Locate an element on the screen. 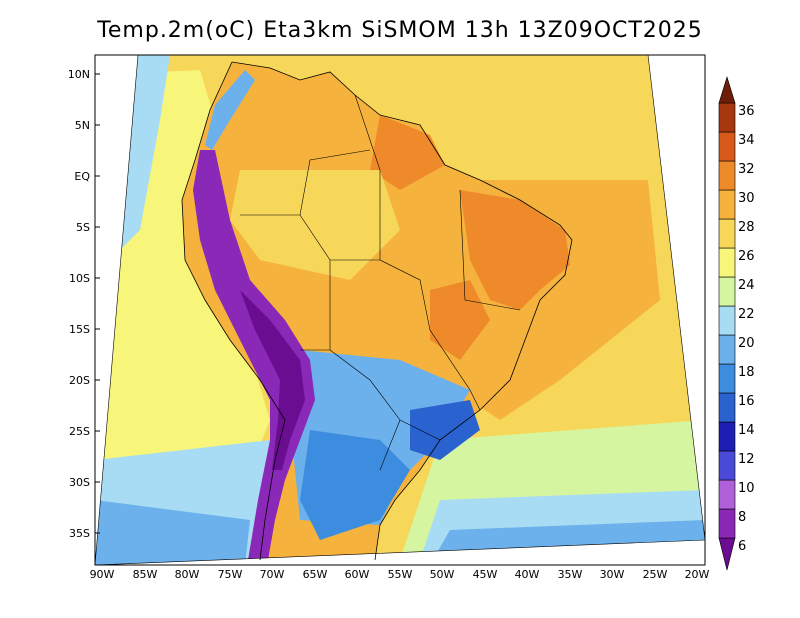  lon-label-80w: 80W is located at coordinates (187, 574).